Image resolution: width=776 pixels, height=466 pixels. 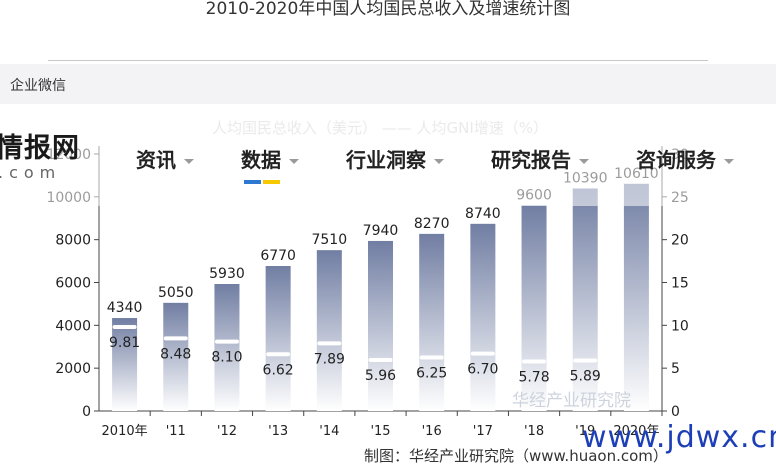 What do you see at coordinates (227, 274) in the screenshot?
I see `bar-value-label: 5930` at bounding box center [227, 274].